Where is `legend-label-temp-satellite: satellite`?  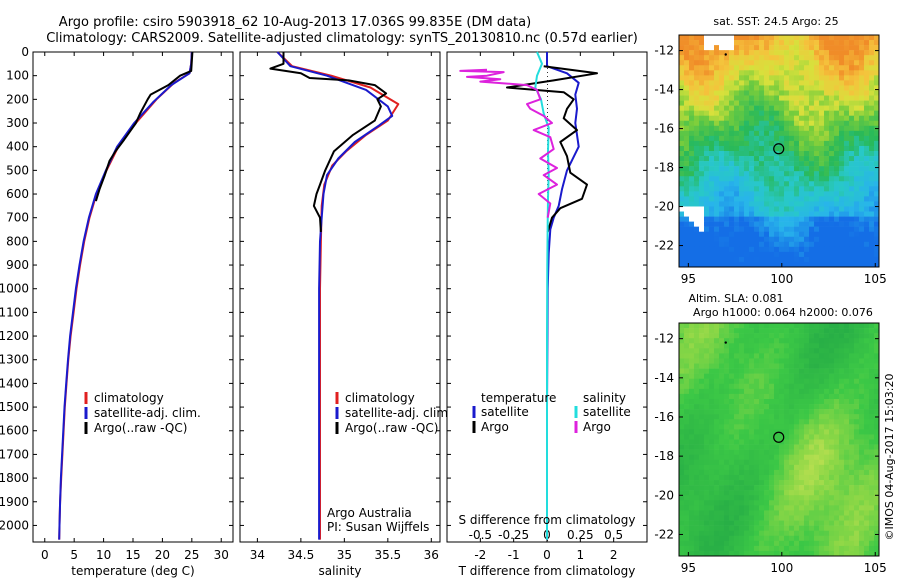 legend-label-temp-satellite: satellite is located at coordinates (505, 412).